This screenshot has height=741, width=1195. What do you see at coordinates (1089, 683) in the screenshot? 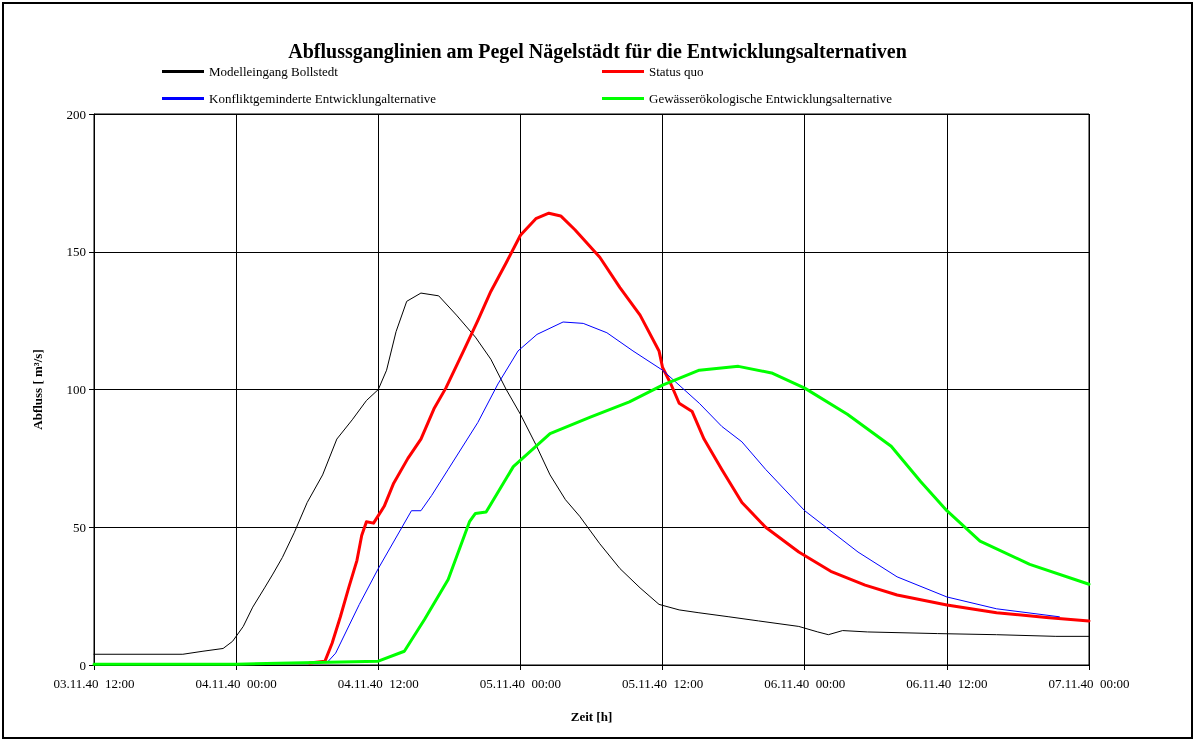
I see `x-tick-label: 07.11.40 00:00` at bounding box center [1089, 683].